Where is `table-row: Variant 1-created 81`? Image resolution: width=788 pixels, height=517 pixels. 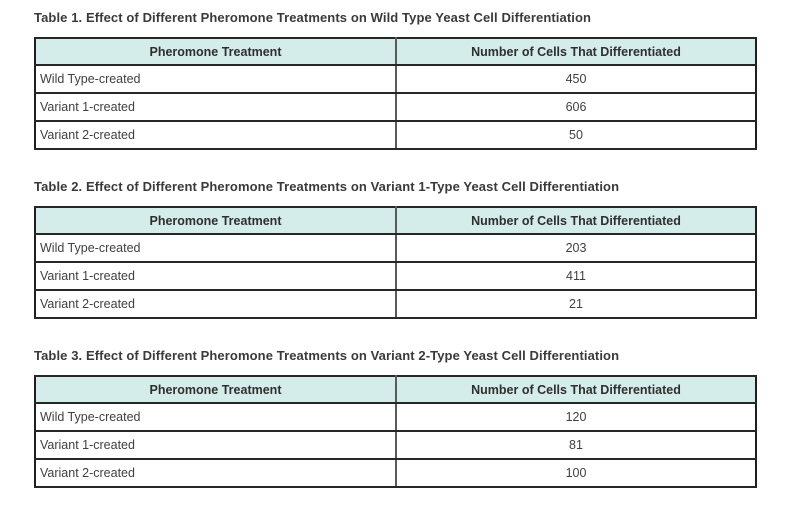 table-row: Variant 1-created 81 is located at coordinates (395, 445).